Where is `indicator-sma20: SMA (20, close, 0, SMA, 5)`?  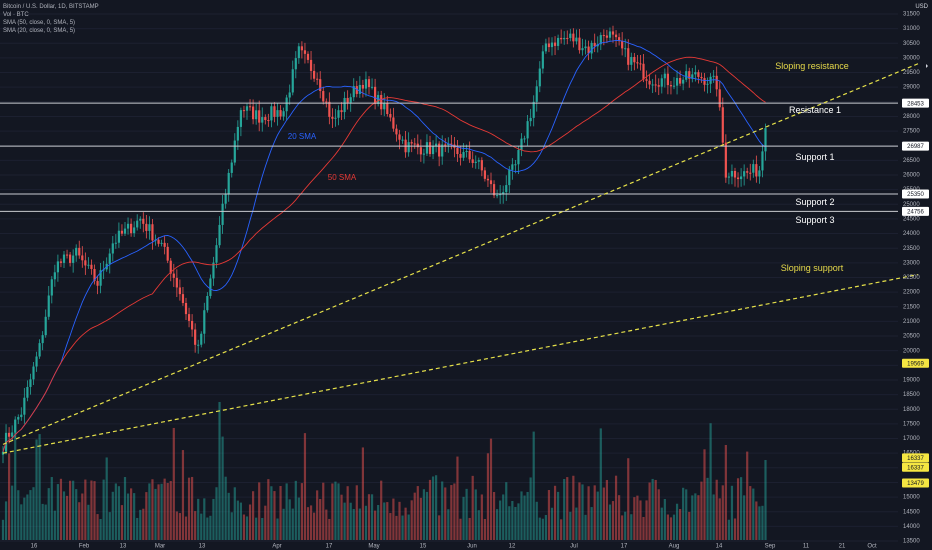
indicator-sma20: SMA (20, close, 0, SMA, 5) is located at coordinates (39, 31).